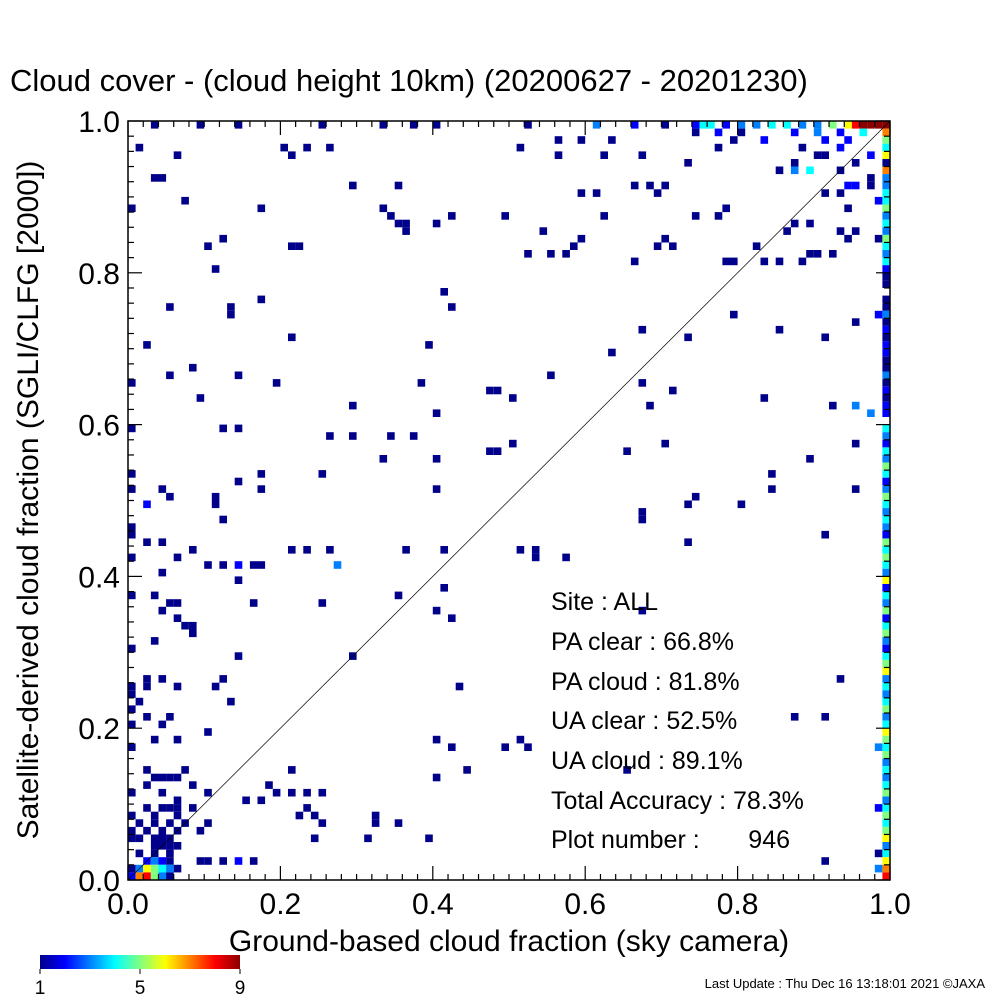 This screenshot has height=1000, width=1000. I want to click on stat-site: Site : ALL, so click(604, 602).